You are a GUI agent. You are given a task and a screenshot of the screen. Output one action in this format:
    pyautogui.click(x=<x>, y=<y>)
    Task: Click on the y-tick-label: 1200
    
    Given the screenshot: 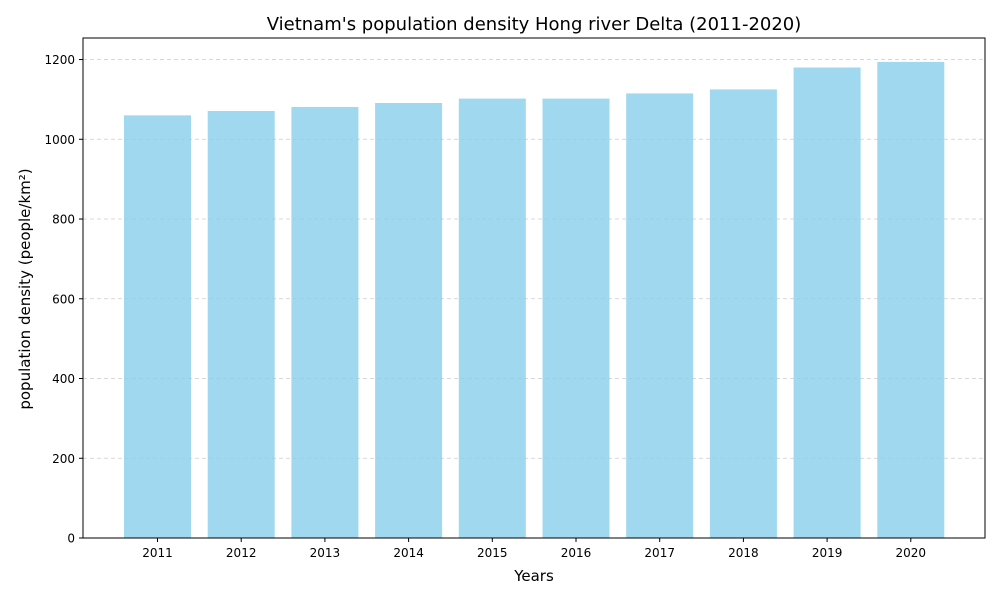 What is the action you would take?
    pyautogui.click(x=59, y=60)
    